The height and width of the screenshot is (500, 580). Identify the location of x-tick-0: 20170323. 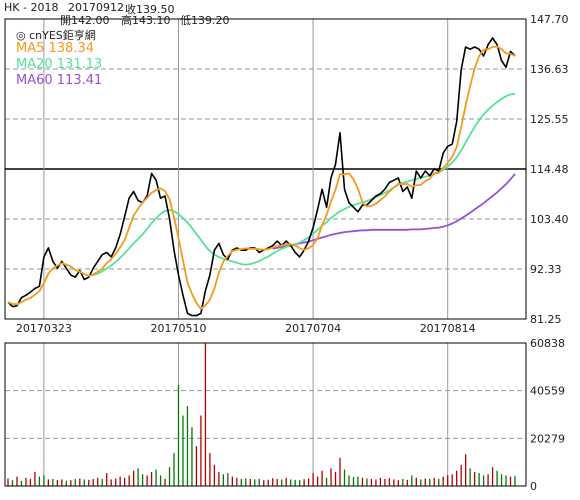
(44, 328).